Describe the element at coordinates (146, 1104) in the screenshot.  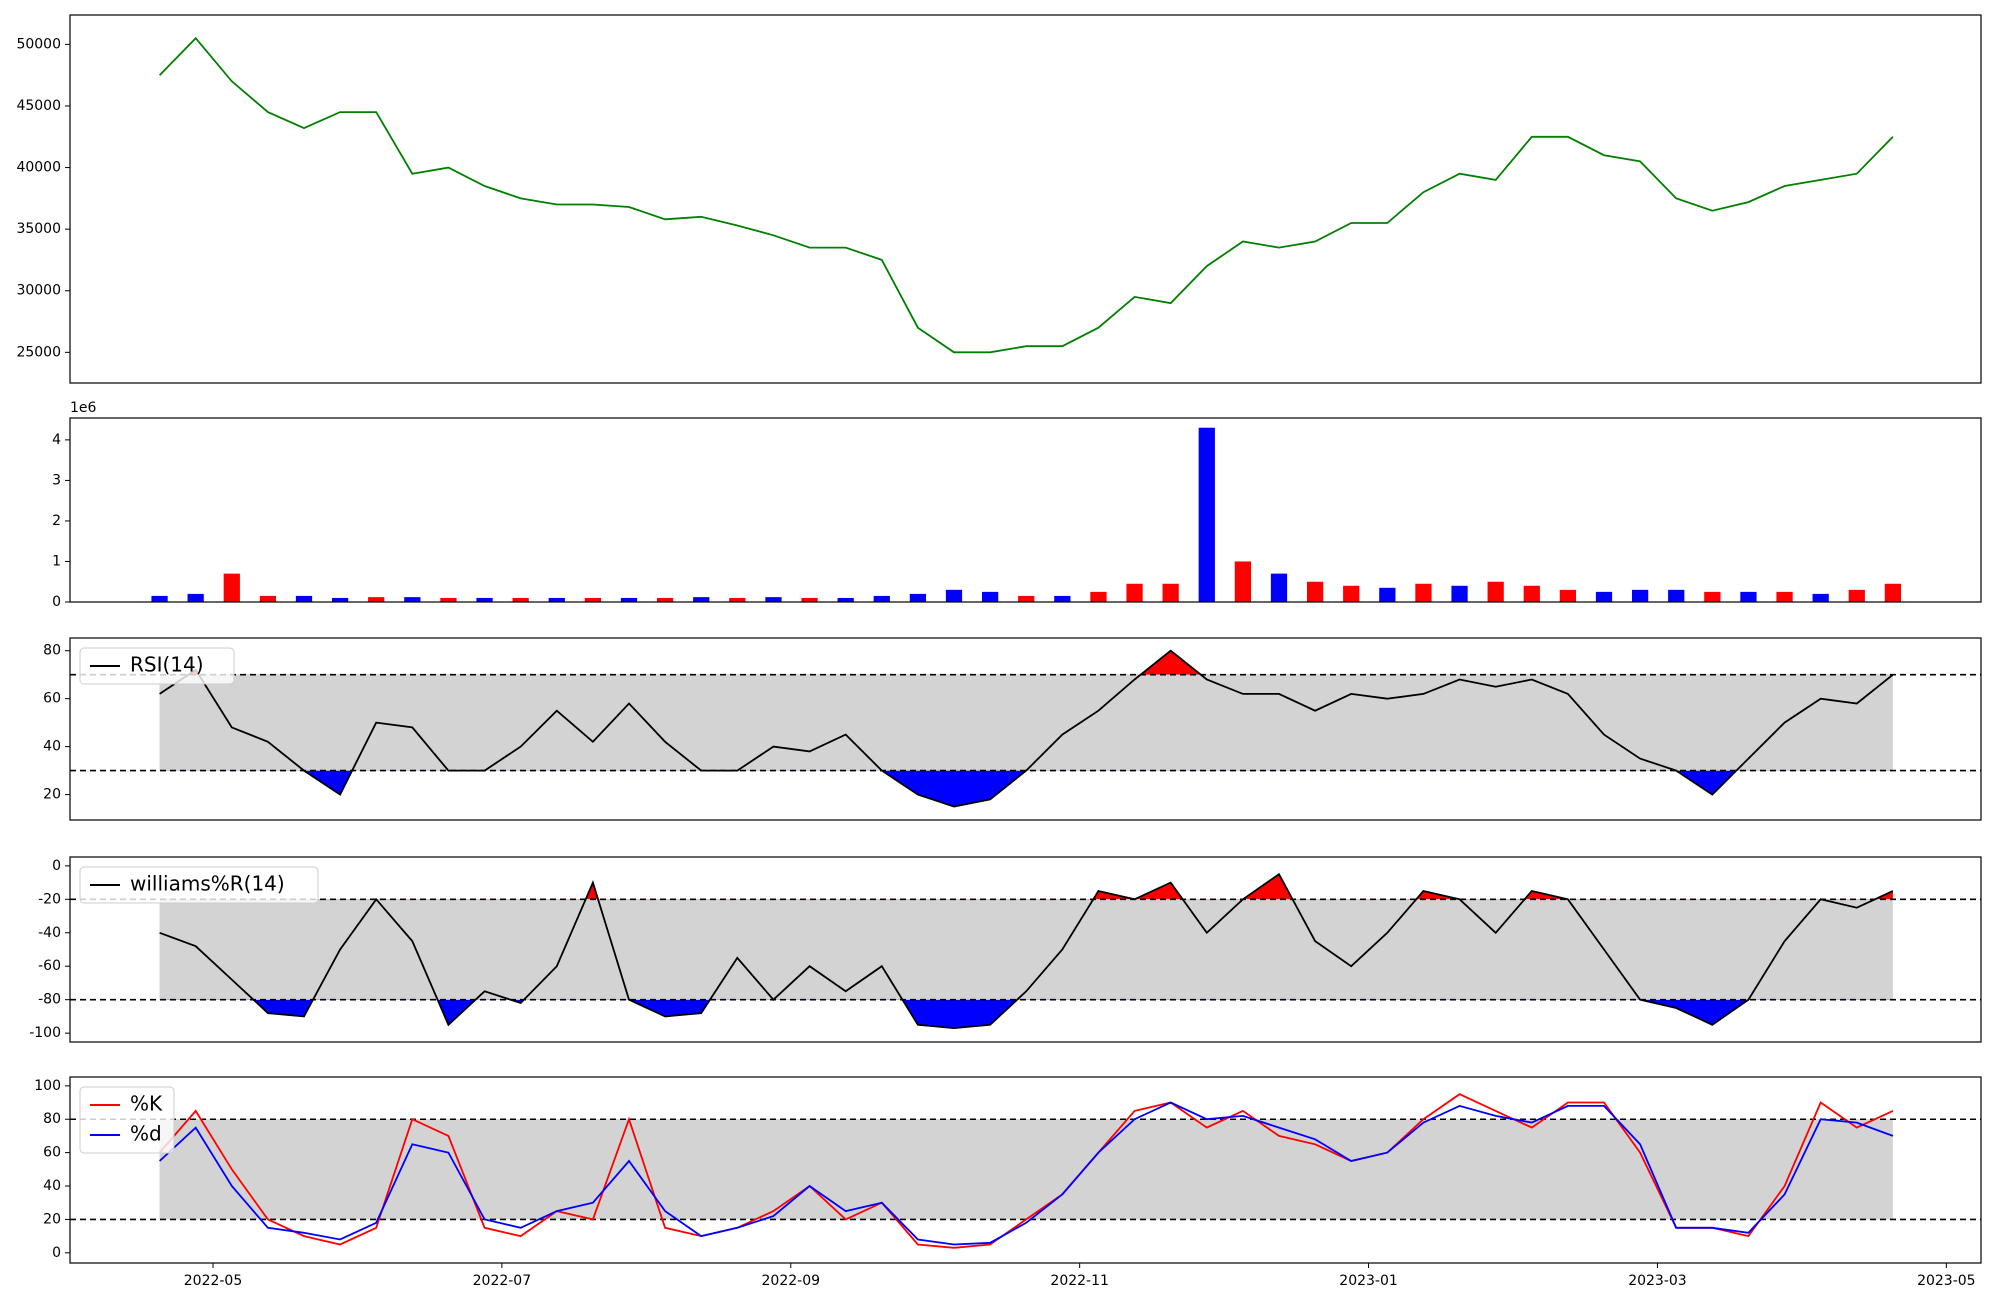
I see `legend-label: %K` at that location.